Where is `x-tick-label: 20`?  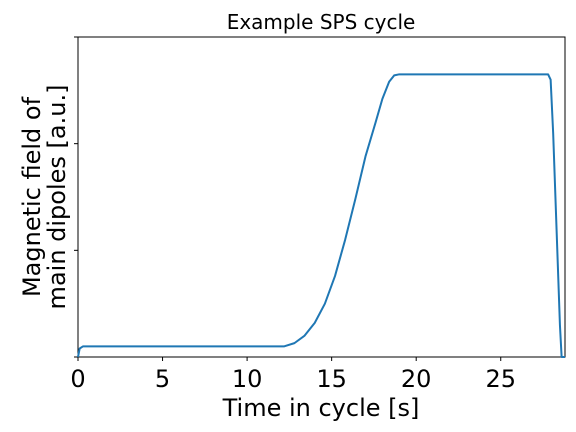 x-tick-label: 20 is located at coordinates (416, 379).